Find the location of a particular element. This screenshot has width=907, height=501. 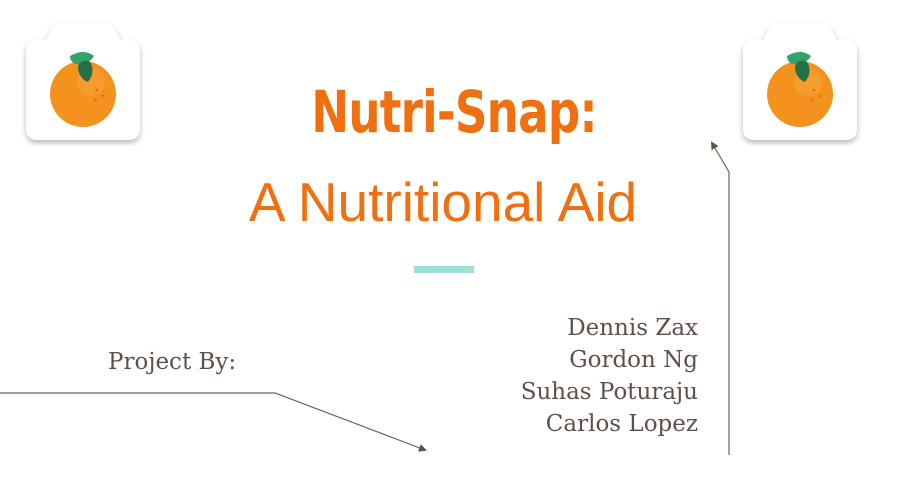

slide-title: Nutri-Snap: is located at coordinates (454, 112).